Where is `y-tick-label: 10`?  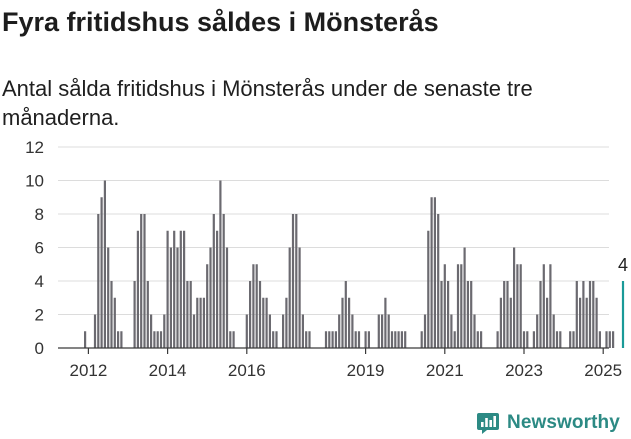
y-tick-label: 10 is located at coordinates (34, 181).